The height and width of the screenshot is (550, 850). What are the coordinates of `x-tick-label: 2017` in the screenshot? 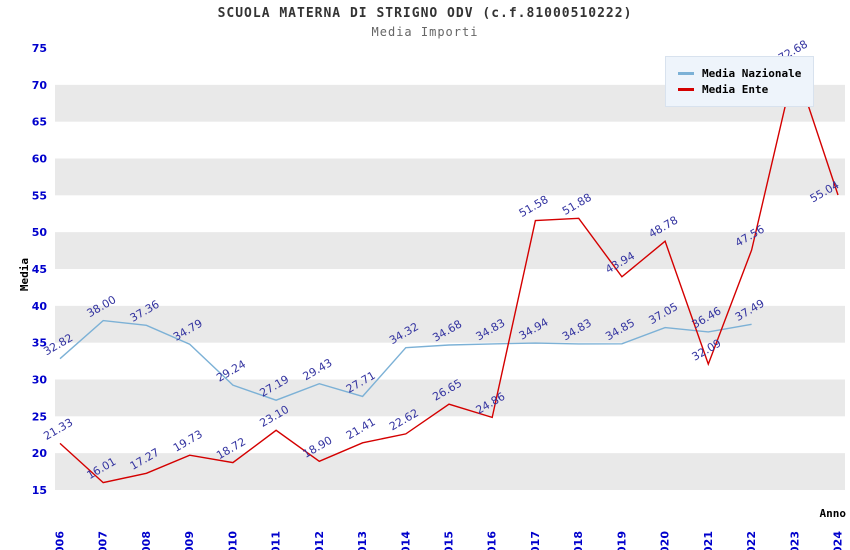 It's located at (535, 540).